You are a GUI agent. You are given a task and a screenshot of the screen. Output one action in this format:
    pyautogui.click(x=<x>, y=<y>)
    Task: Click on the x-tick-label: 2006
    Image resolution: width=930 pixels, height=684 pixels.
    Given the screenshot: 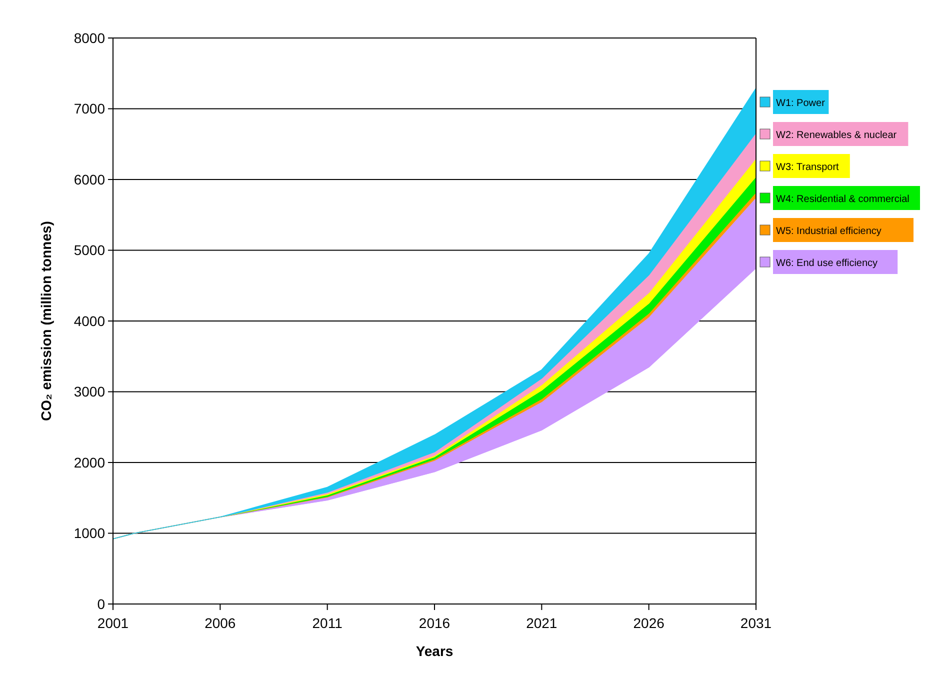 What is the action you would take?
    pyautogui.click(x=220, y=623)
    